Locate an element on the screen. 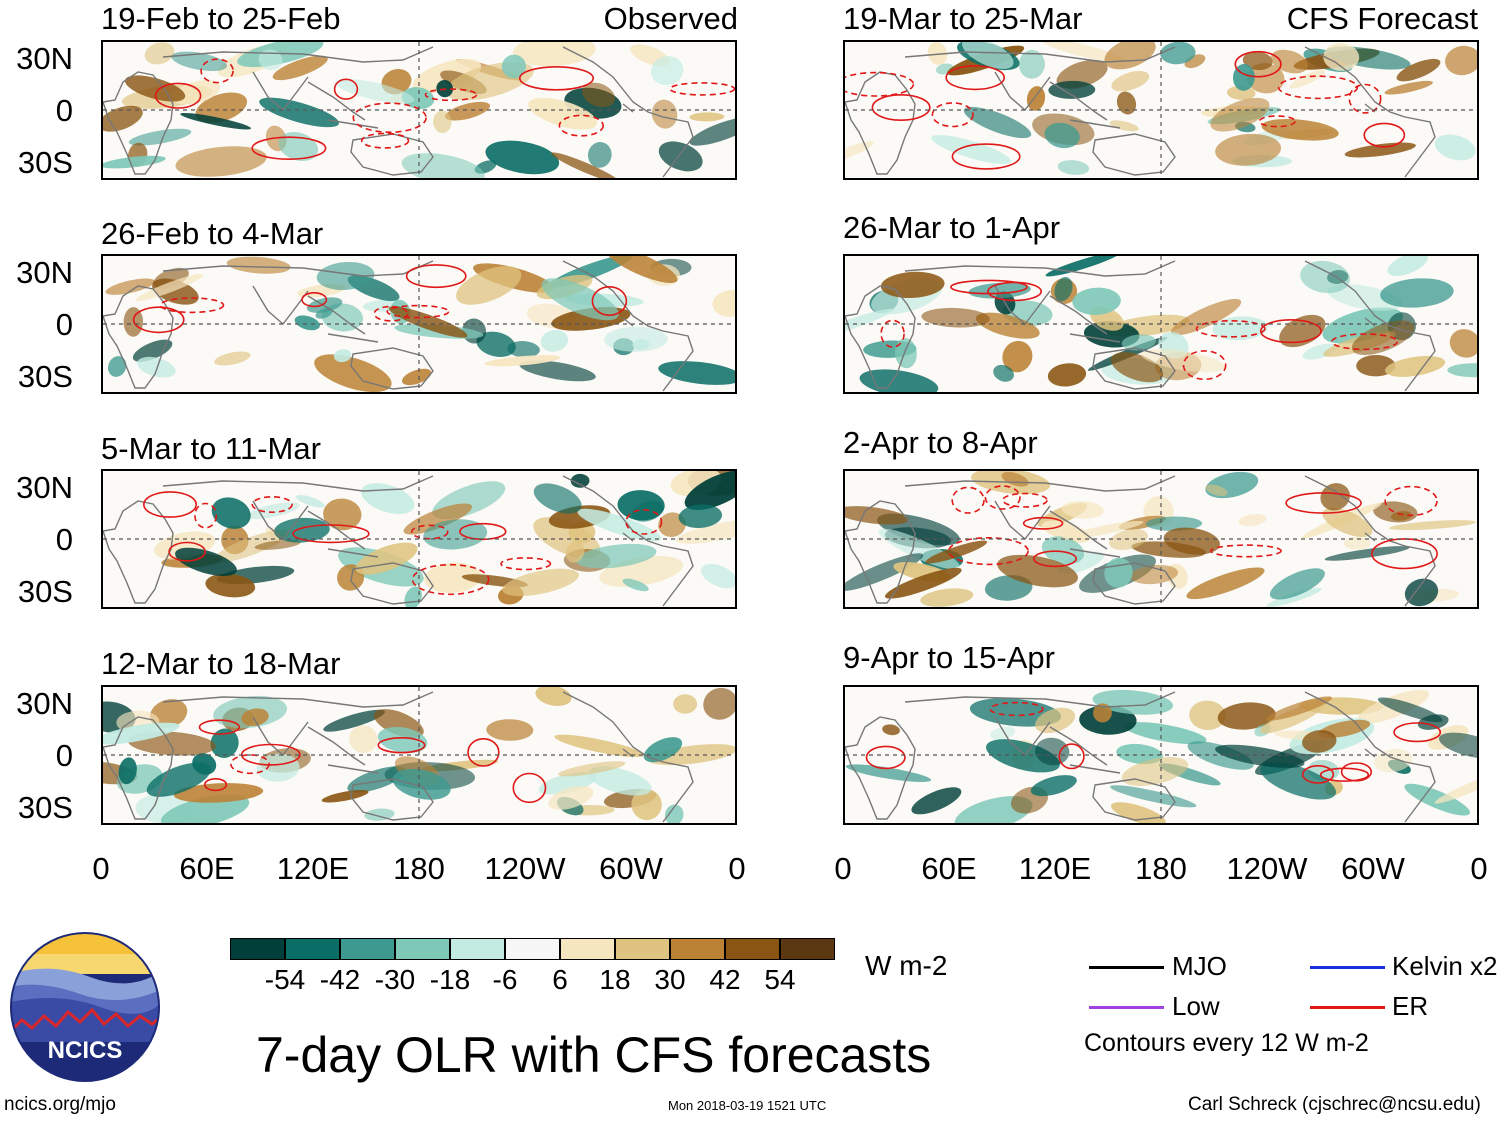  lon-label-left-60e: 60E is located at coordinates (207, 868).